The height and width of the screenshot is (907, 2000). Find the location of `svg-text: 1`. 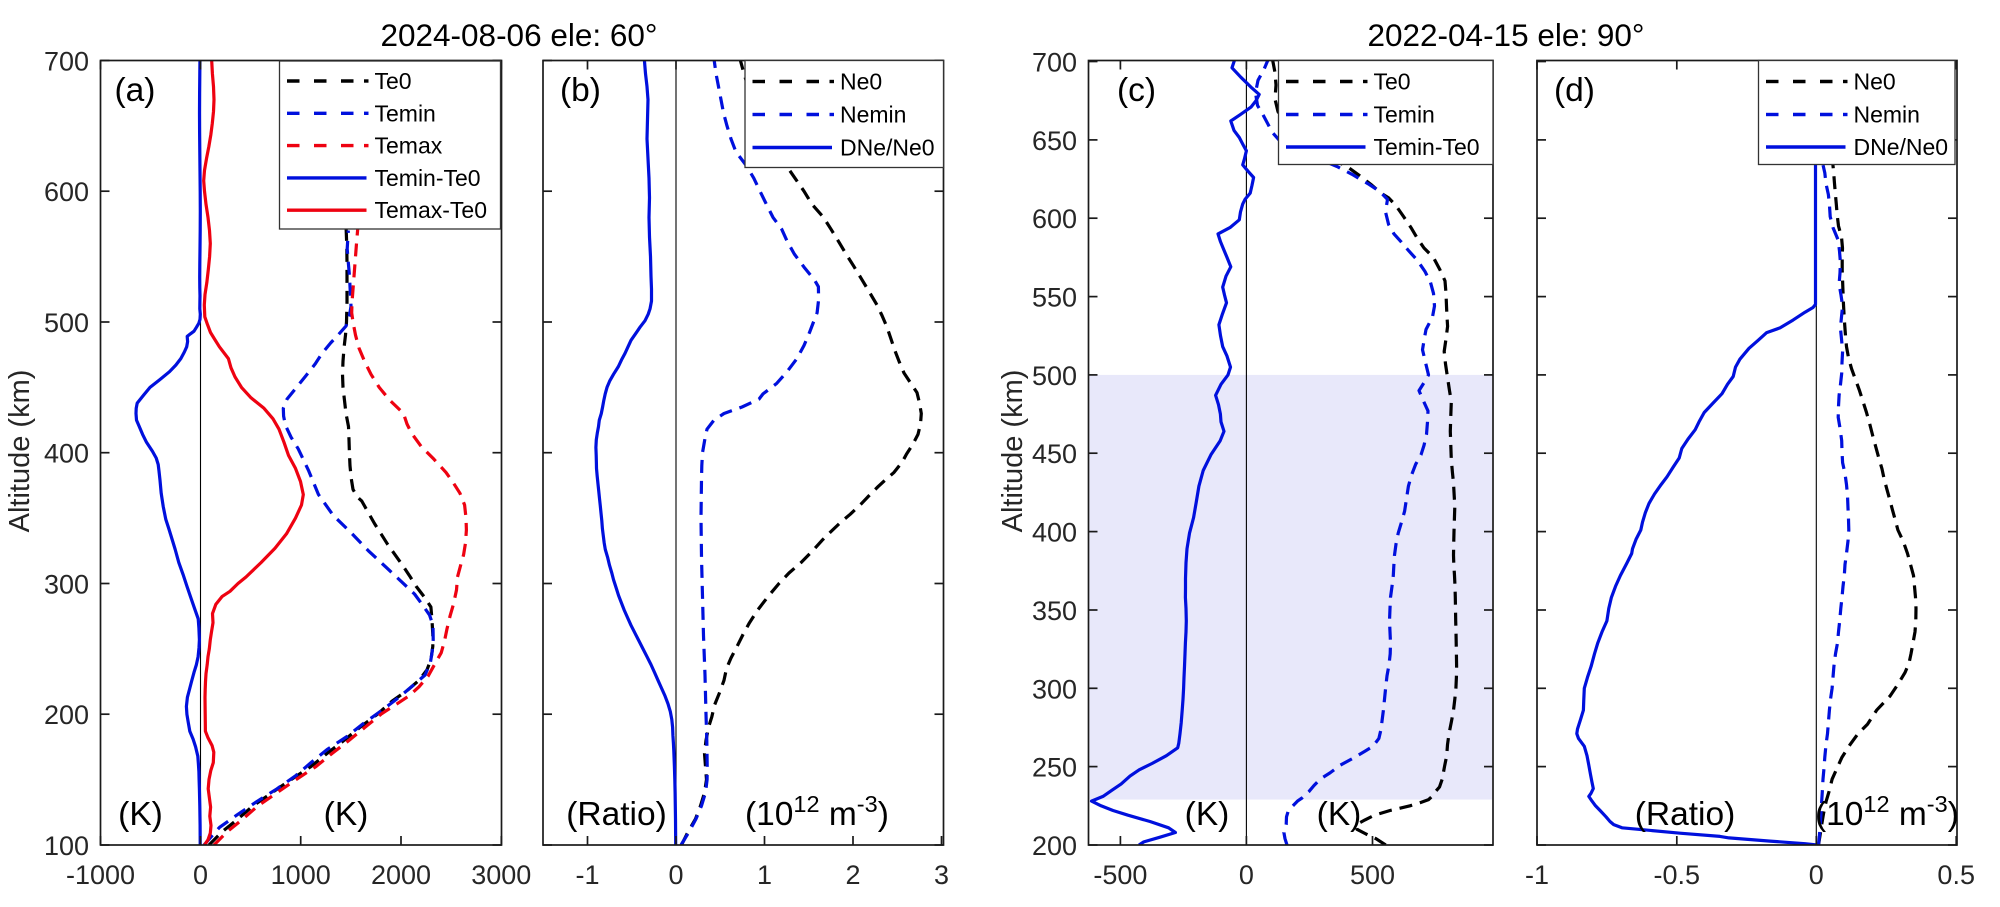

svg-text: 1 is located at coordinates (764, 875).